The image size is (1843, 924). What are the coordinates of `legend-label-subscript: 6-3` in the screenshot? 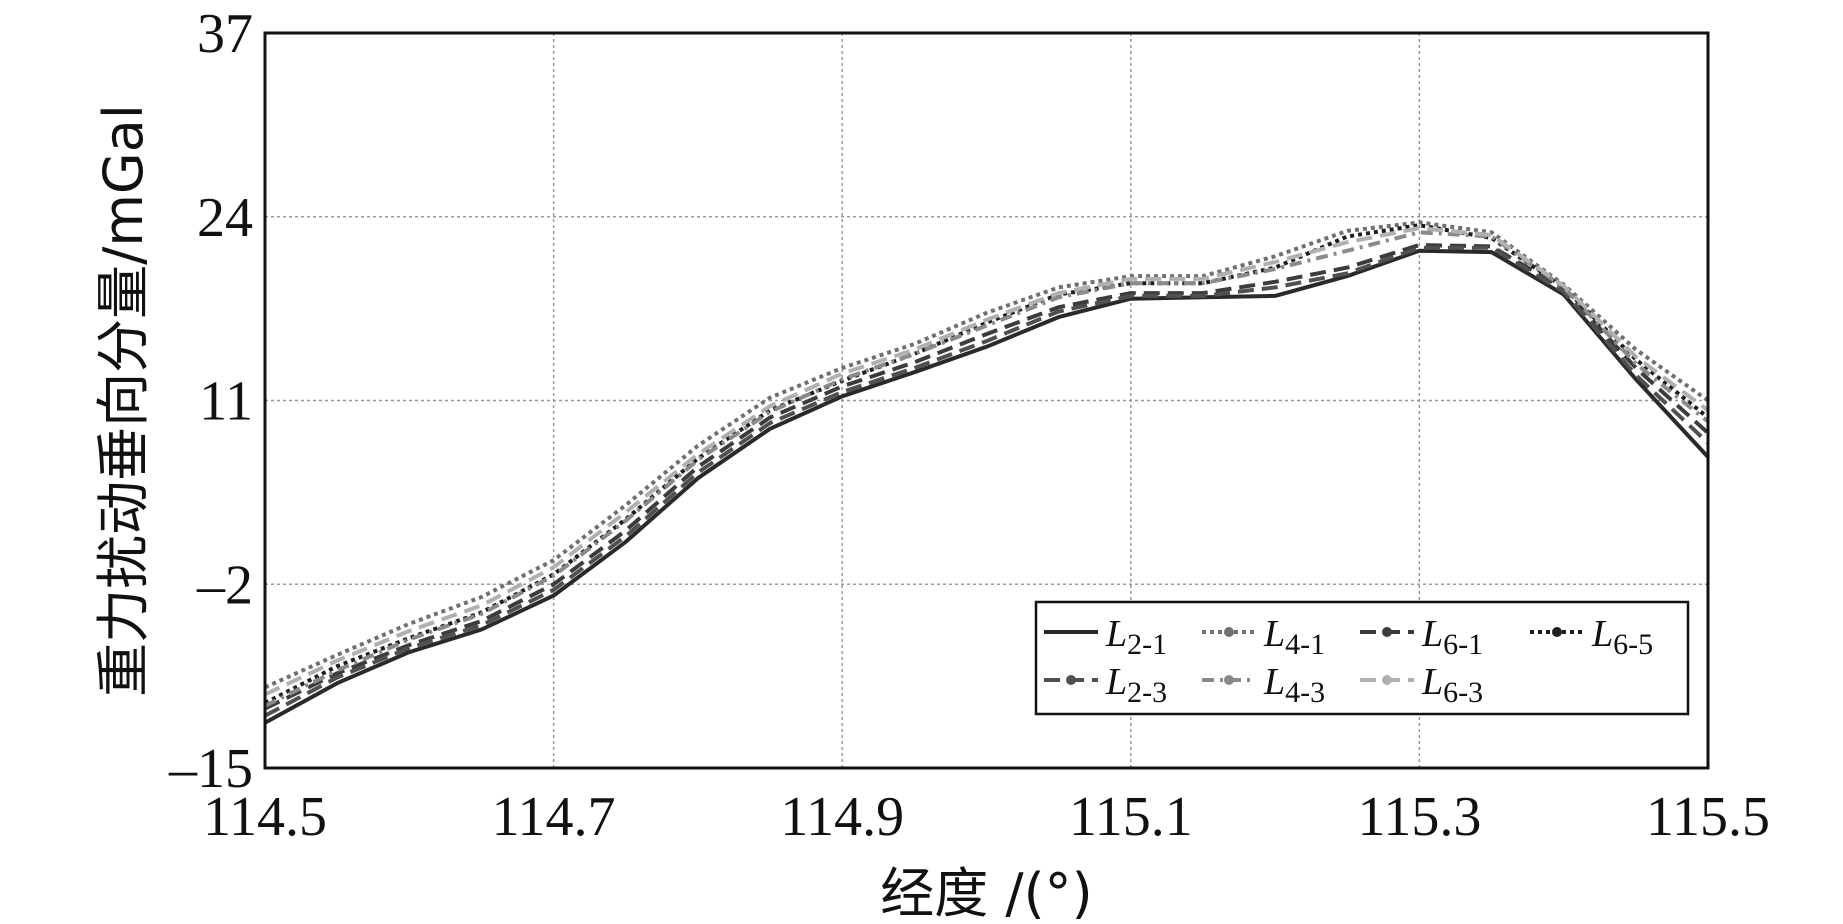 It's located at (1463, 692).